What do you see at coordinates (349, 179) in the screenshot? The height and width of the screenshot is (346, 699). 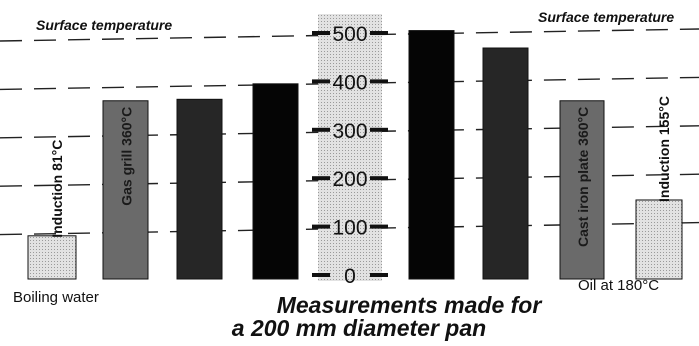 I see `tick-label-200: 200` at bounding box center [349, 179].